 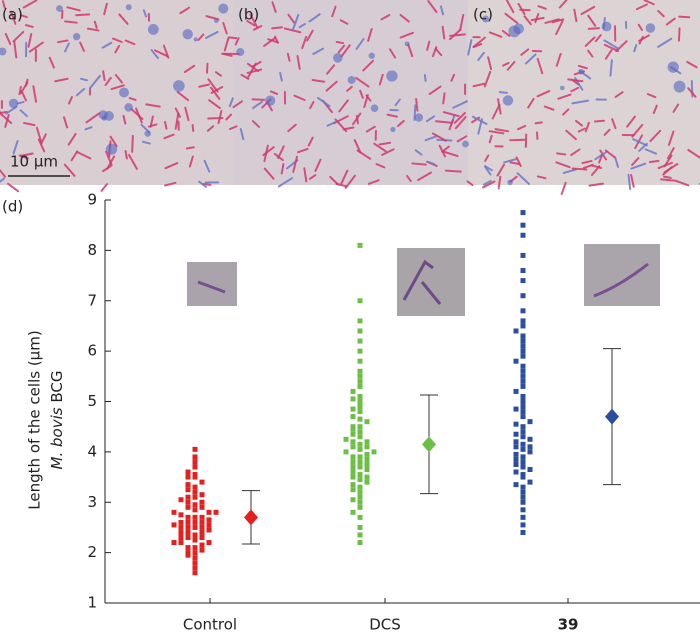 I want to click on inset, so click(x=431, y=282).